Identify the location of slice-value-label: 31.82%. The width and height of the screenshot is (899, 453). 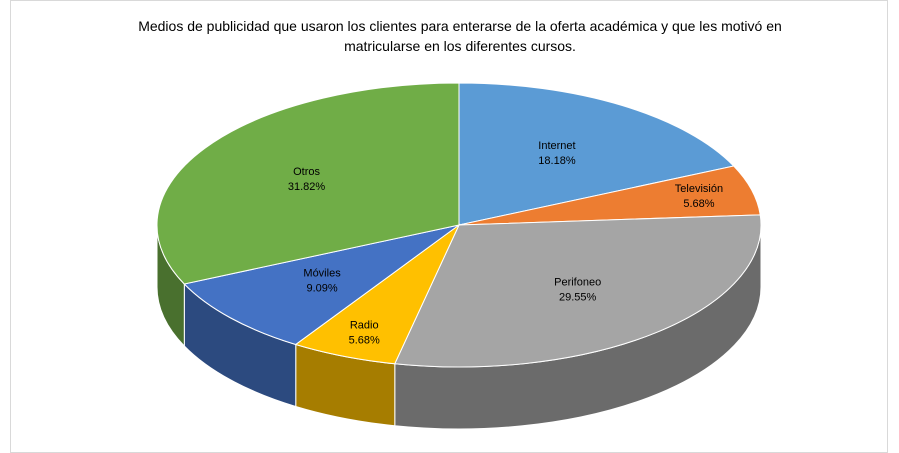
(307, 187).